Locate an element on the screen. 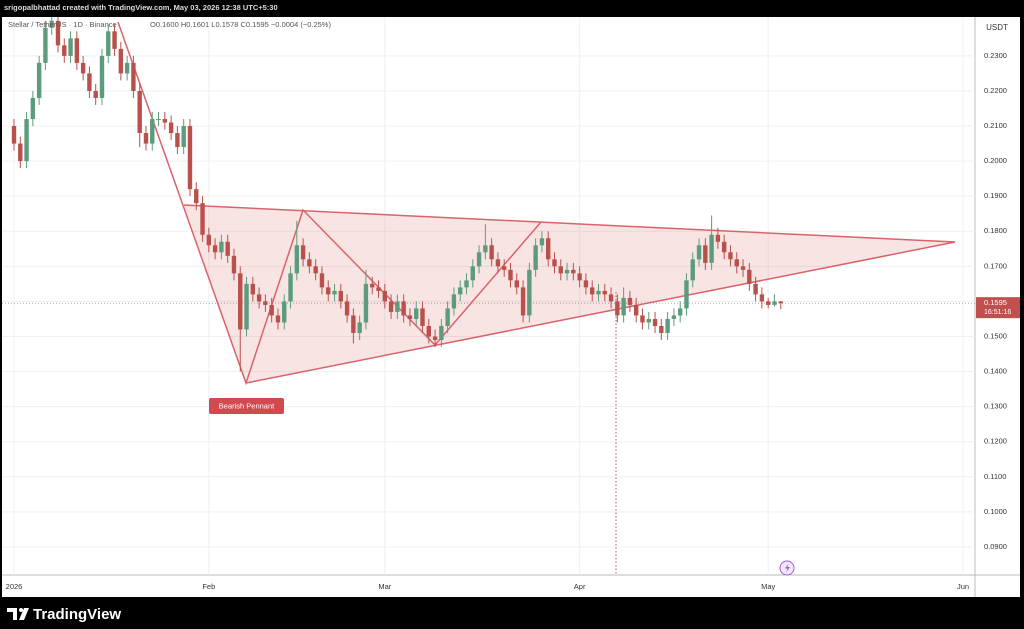 This screenshot has width=1024, height=629. y-tick-label: 0.2200 is located at coordinates (995, 90).